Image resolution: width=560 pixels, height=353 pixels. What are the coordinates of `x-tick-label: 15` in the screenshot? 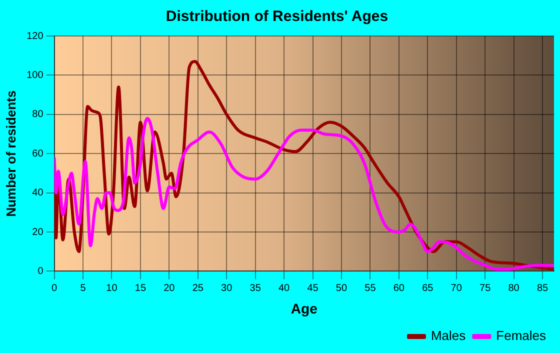 It's located at (140, 288).